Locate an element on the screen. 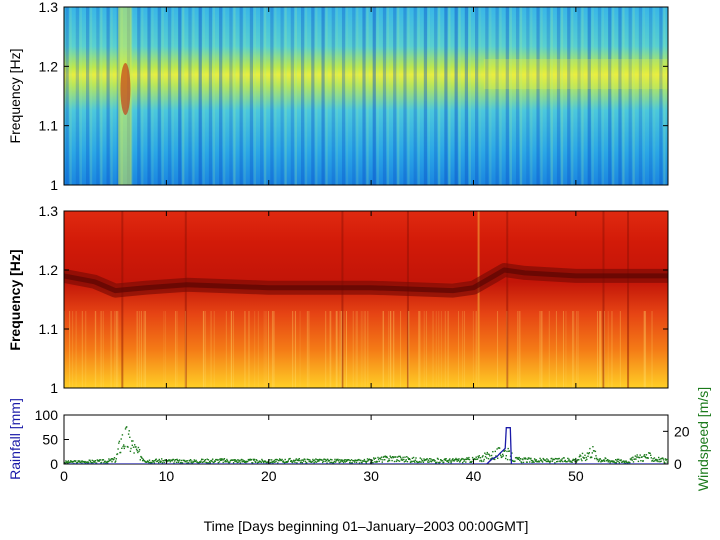 The height and width of the screenshot is (540, 720). rainfall-axis-label: Rainfall [mm] is located at coordinates (15, 439).